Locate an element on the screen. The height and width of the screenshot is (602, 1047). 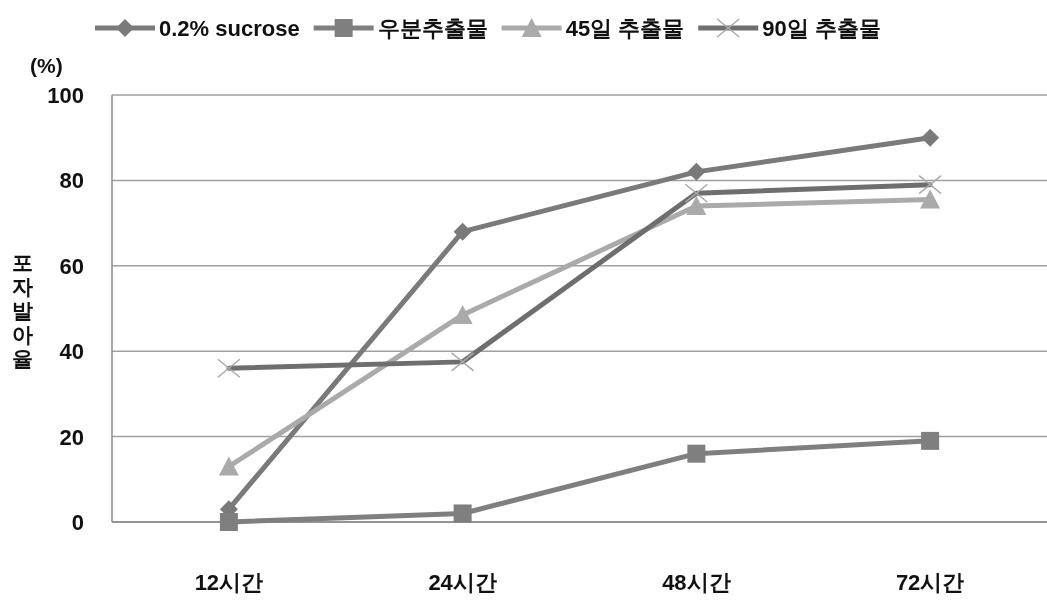
x-tick-label: 72시간 is located at coordinates (930, 582).